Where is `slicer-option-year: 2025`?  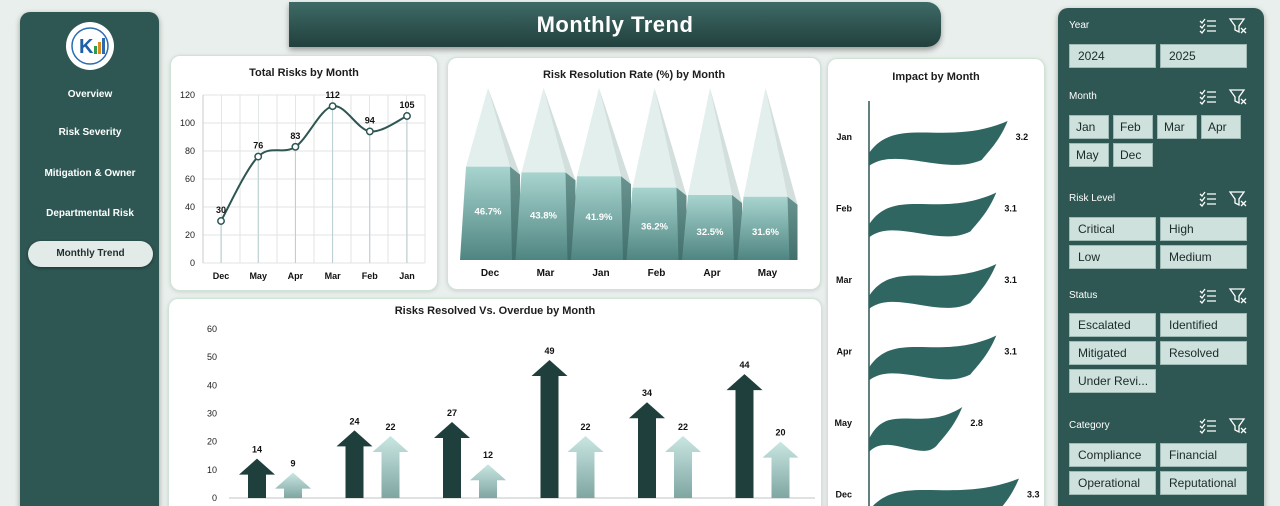
slicer-option-year: 2025 is located at coordinates (1203, 56).